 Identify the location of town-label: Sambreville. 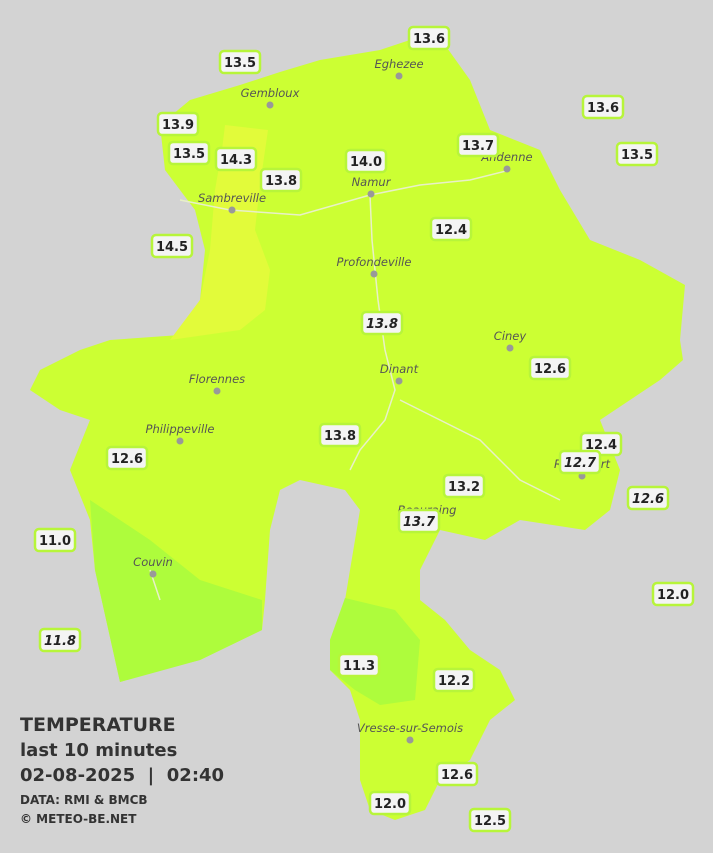
(232, 198).